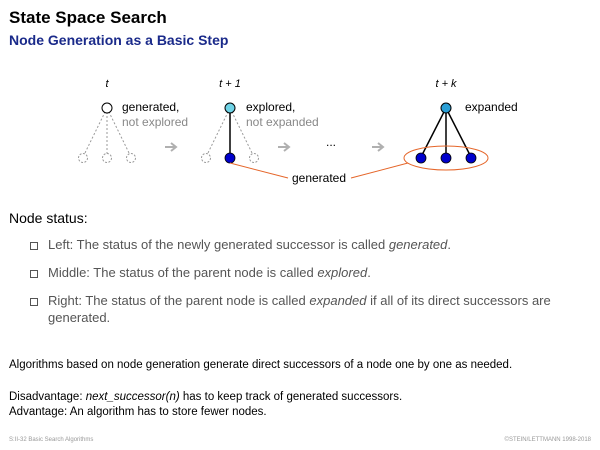 The height and width of the screenshot is (450, 600). What do you see at coordinates (107, 84) in the screenshot?
I see `time-label-t: t` at bounding box center [107, 84].